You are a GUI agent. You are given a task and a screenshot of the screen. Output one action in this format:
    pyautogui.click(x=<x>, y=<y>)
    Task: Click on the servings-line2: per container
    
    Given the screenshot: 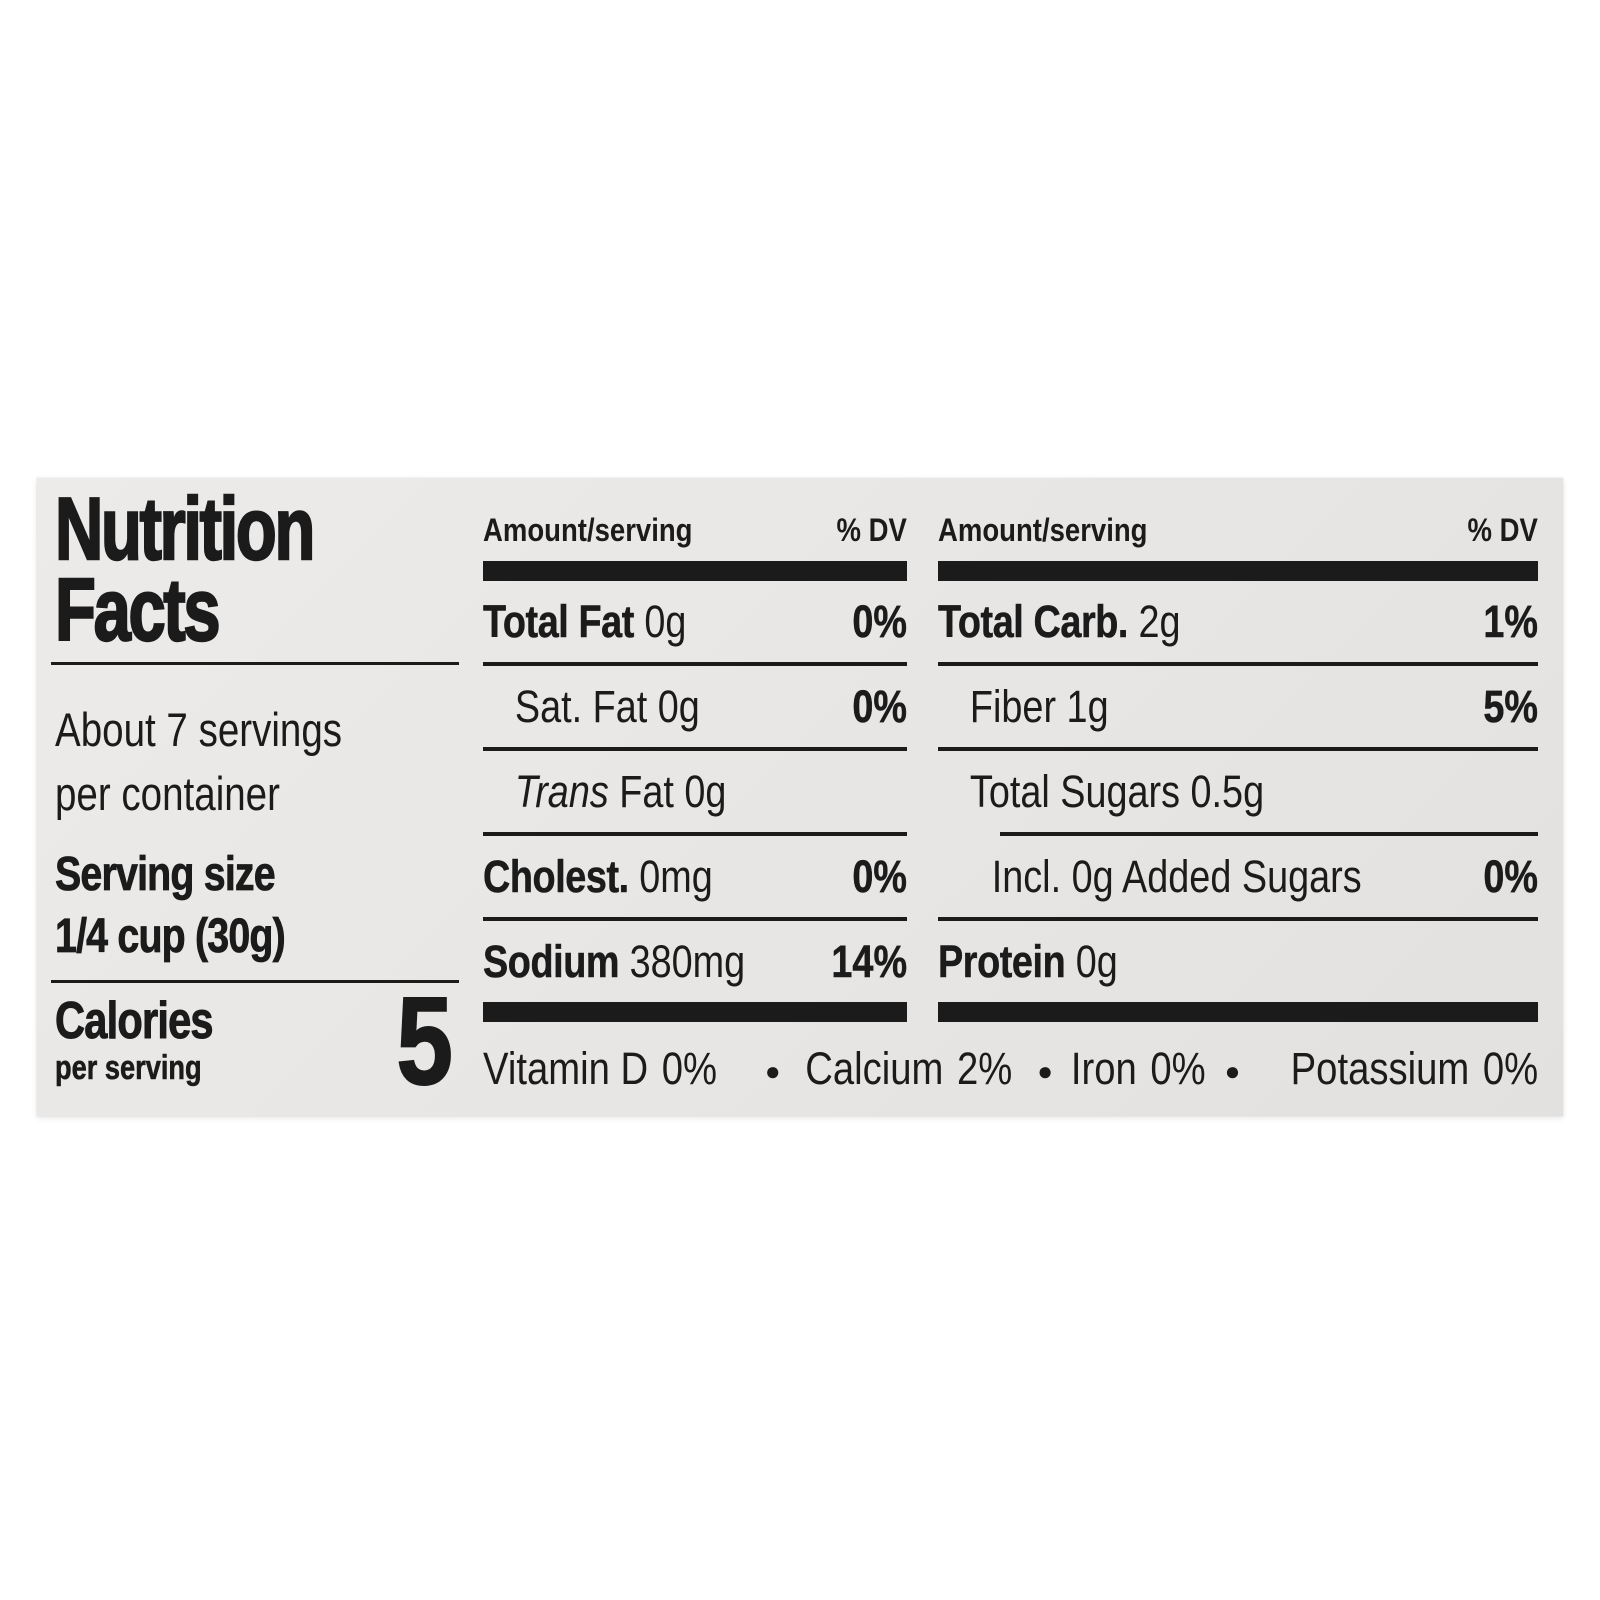 What is the action you would take?
    pyautogui.click(x=167, y=793)
    